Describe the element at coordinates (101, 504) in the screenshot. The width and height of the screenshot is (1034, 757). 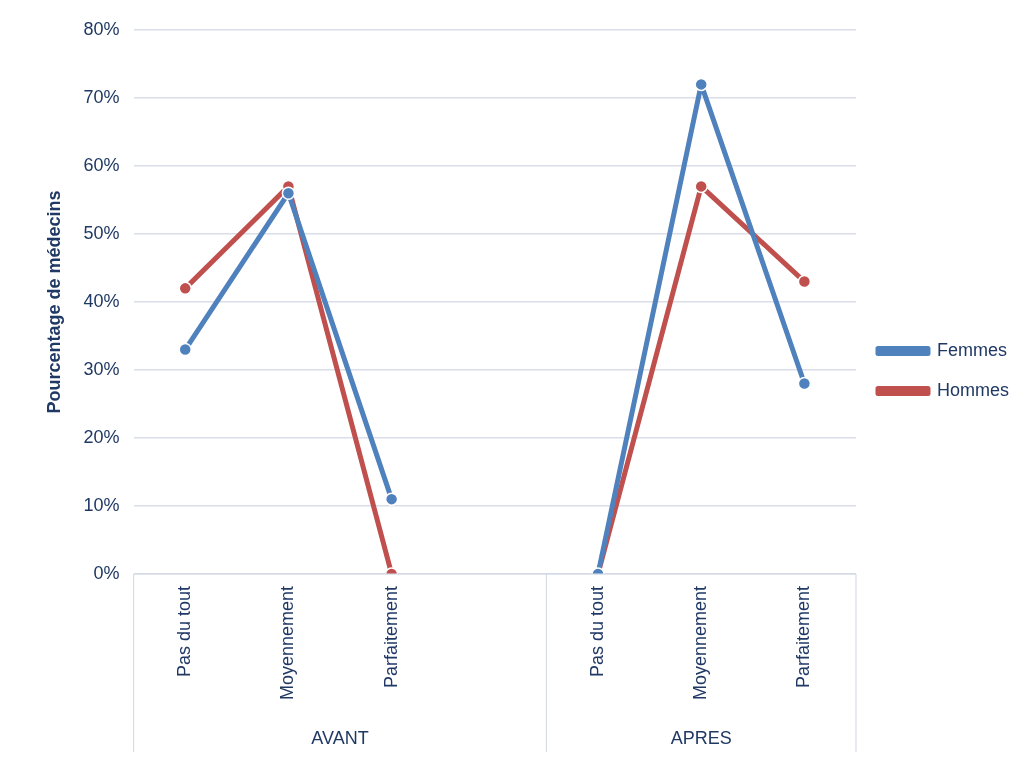
I see `y-tick-label: 10%` at that location.